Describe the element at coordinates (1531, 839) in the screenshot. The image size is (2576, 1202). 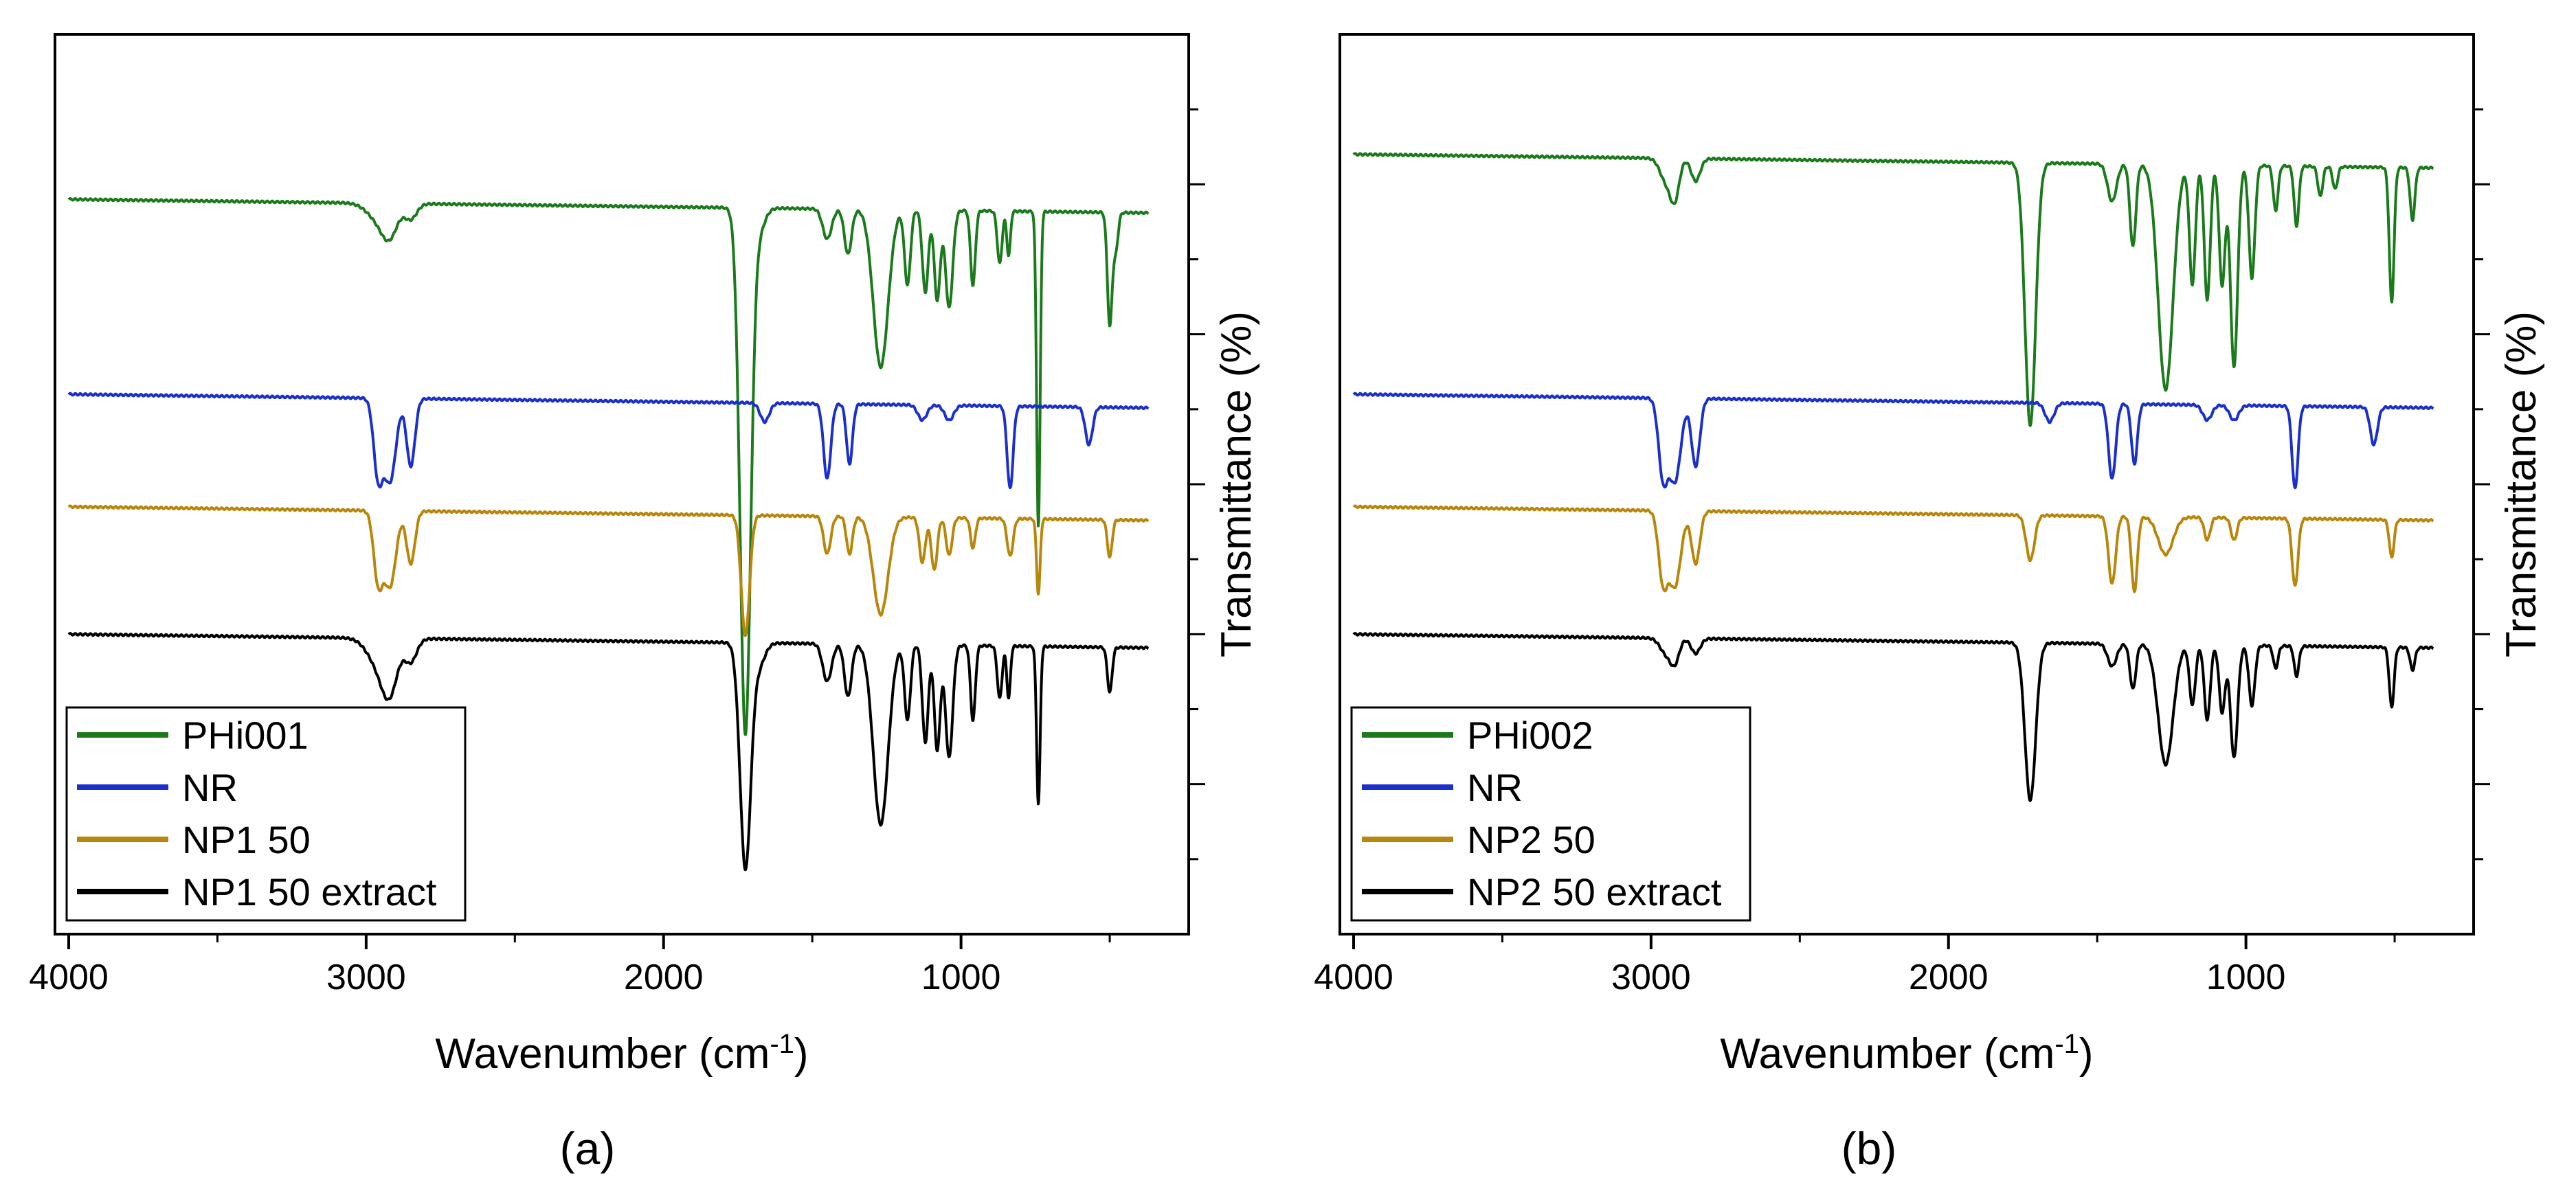
I see `legend-label-b-2: NP2 50` at that location.